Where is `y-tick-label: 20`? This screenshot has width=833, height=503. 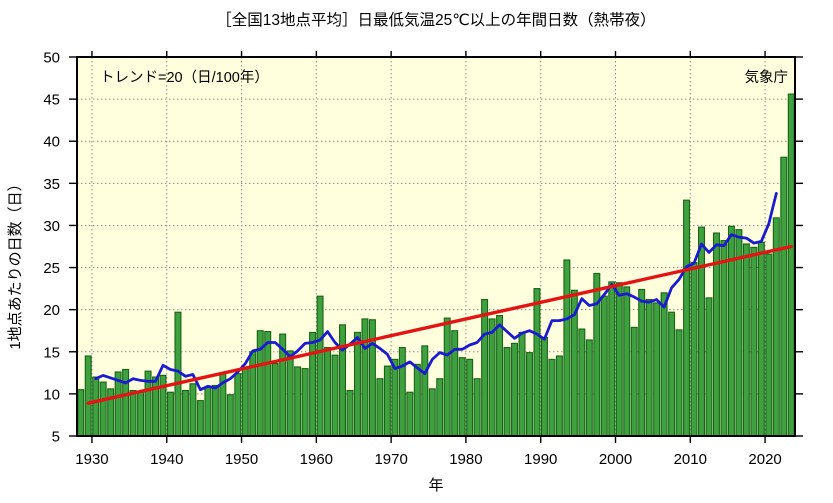 y-tick-label: 20 is located at coordinates (51, 310).